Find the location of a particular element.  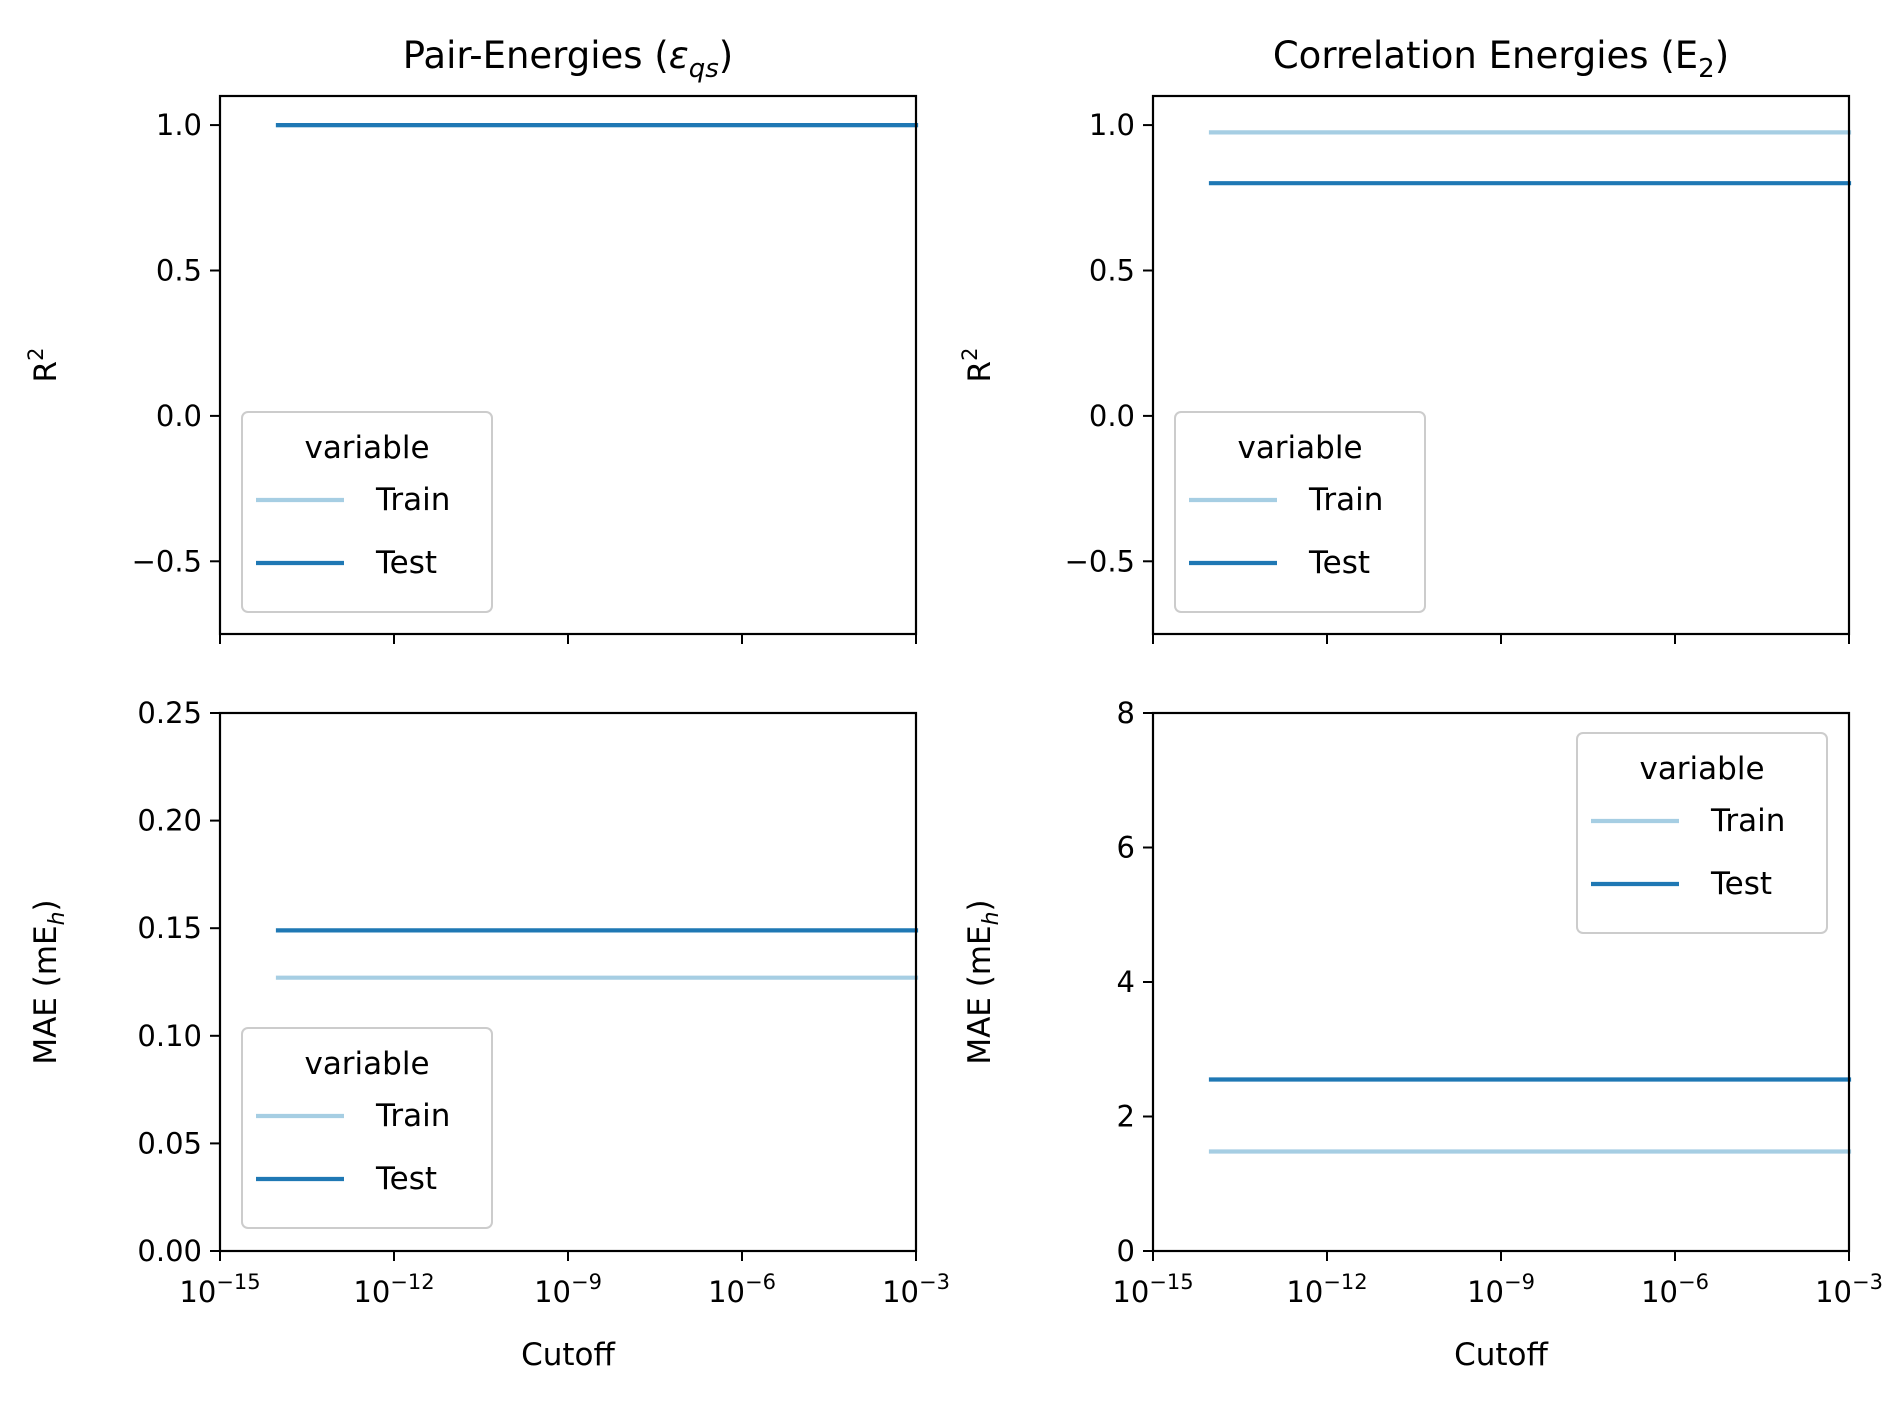

y-tick-label: 0 is located at coordinates (1126, 1251).